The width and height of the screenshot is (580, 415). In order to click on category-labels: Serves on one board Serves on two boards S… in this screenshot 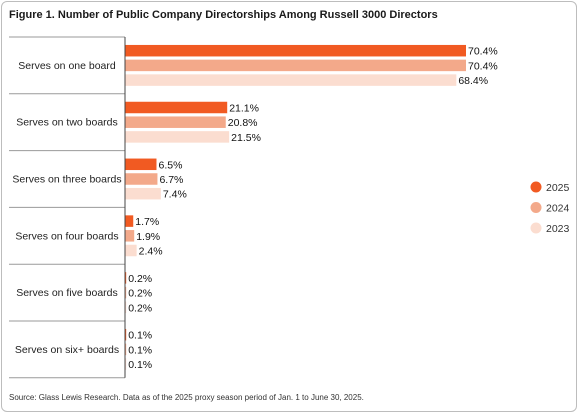, I will do `click(66, 208)`.